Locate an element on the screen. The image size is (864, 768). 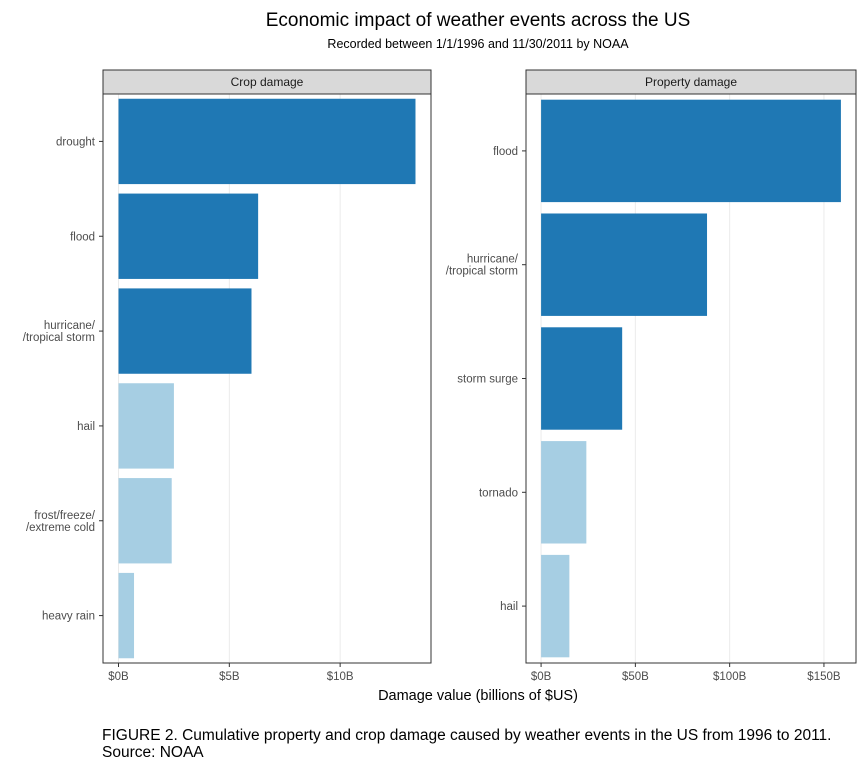
x-tick-label: $100B is located at coordinates (730, 677).